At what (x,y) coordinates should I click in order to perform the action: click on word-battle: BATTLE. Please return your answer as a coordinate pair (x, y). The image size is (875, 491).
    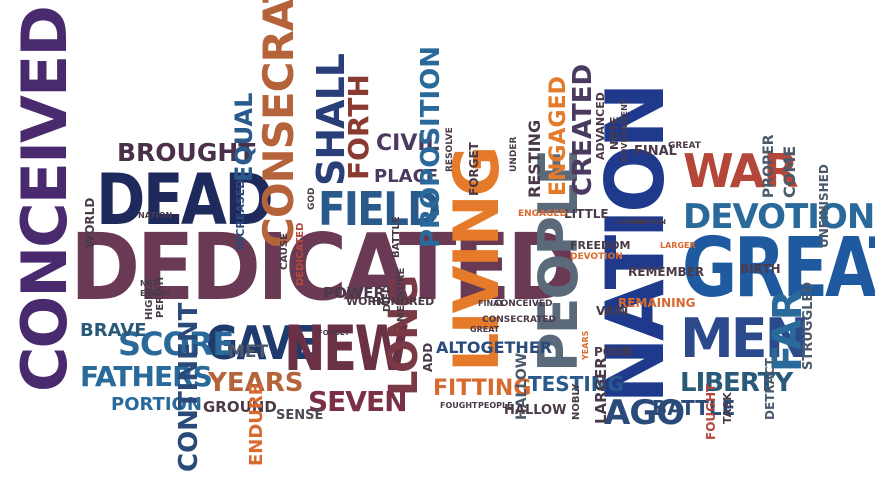
    Looking at the image, I should click on (694, 408).